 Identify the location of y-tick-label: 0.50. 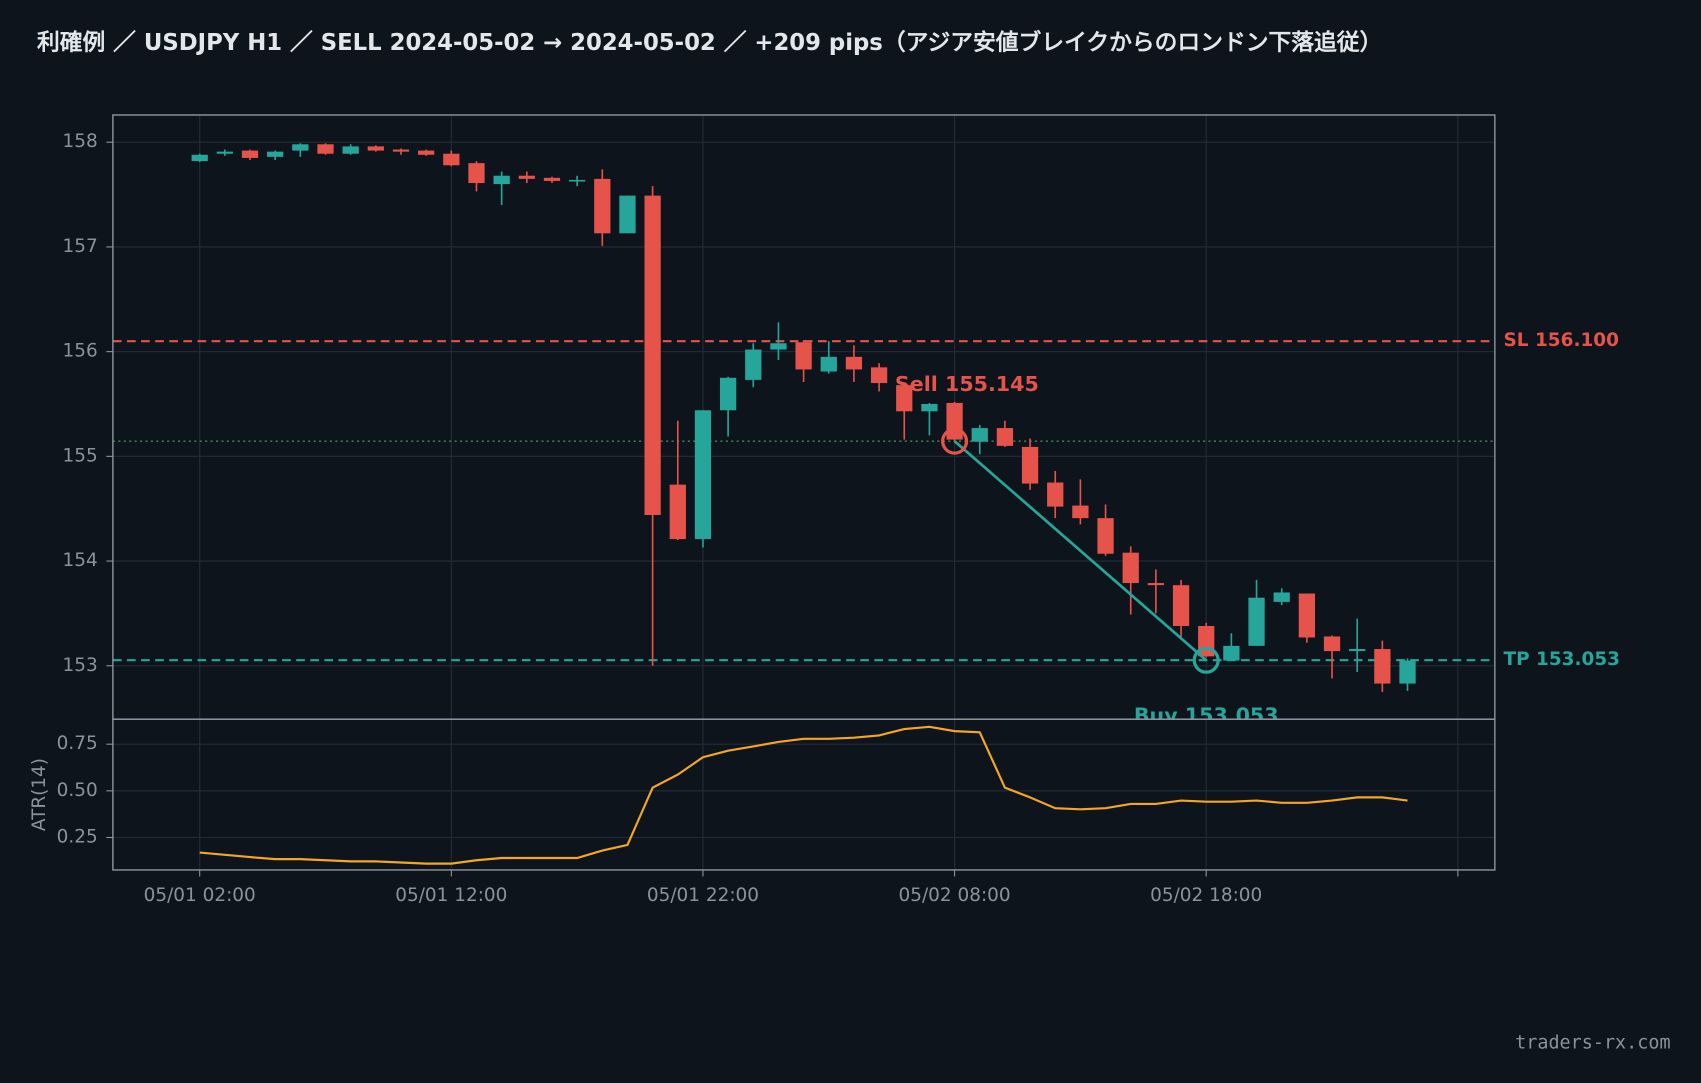
(77, 790).